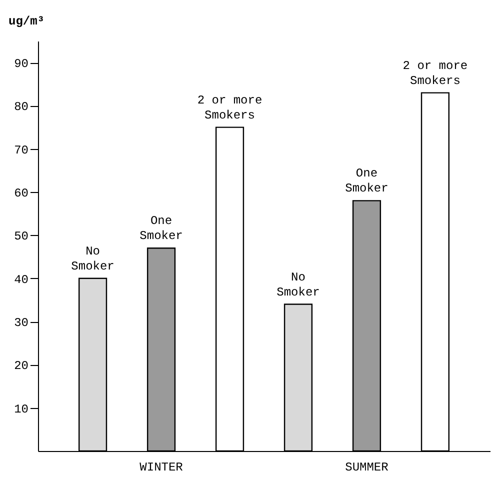 This screenshot has height=482, width=504. What do you see at coordinates (366, 467) in the screenshot?
I see `x-tick-label: SUMMER` at bounding box center [366, 467].